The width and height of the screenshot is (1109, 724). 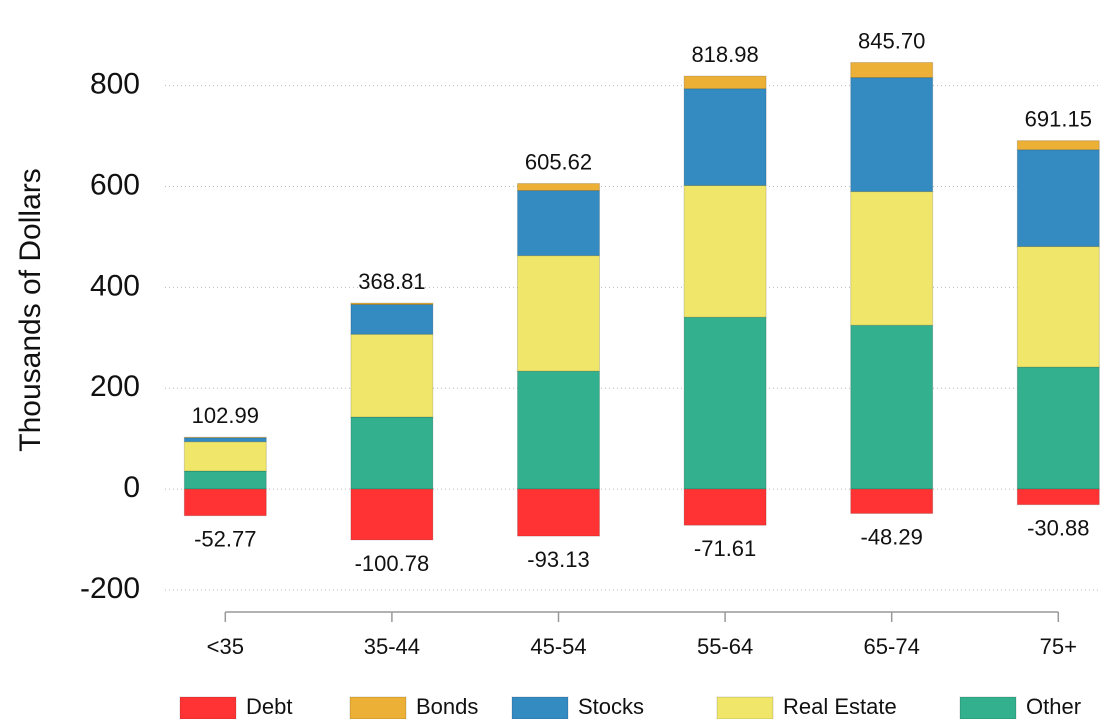 I want to click on total-label: 368.81, so click(x=391, y=281).